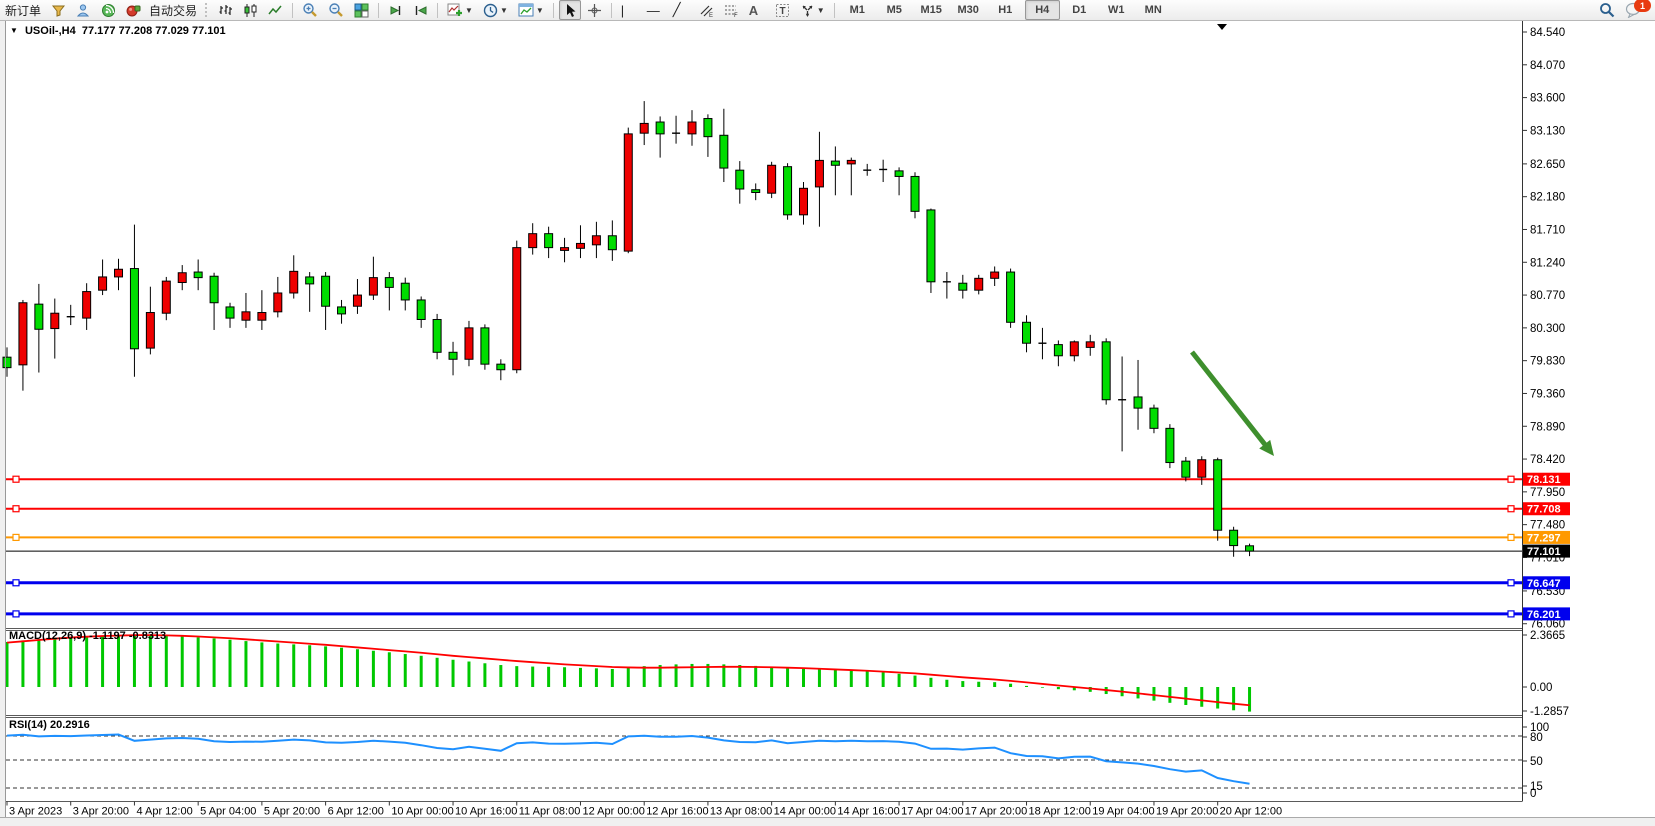 Image resolution: width=1655 pixels, height=826 pixels. What do you see at coordinates (812, 10) in the screenshot?
I see `arrows-tool: ▼` at bounding box center [812, 10].